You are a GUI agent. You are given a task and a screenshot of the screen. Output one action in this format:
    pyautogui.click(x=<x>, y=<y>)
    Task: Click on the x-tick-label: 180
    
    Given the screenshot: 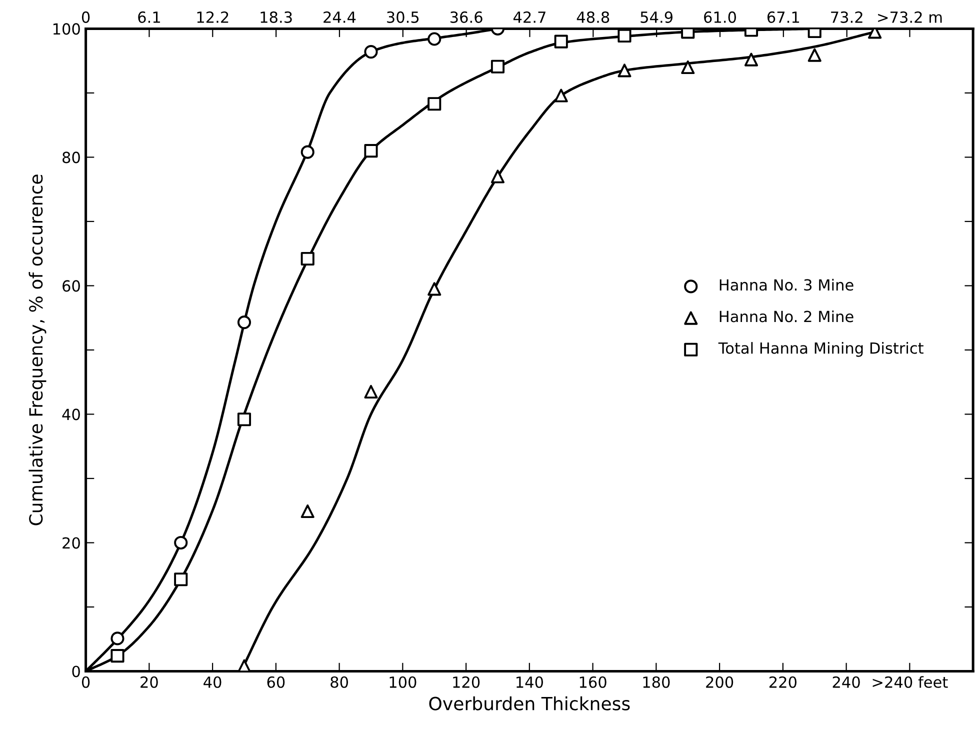 What is the action you would take?
    pyautogui.click(x=656, y=682)
    